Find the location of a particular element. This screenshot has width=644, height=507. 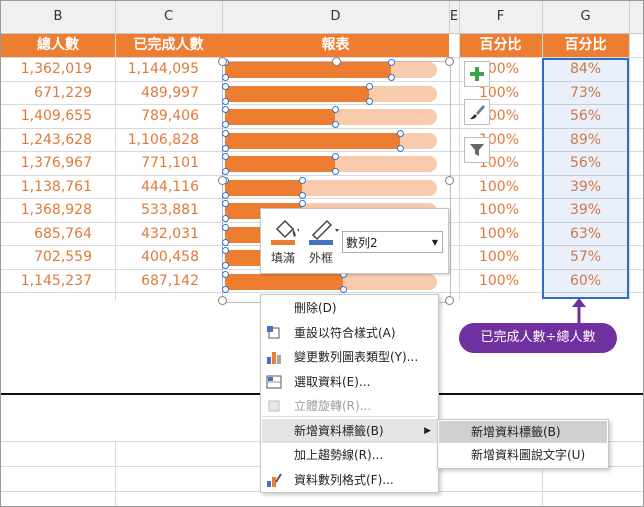

menu-divider is located at coordinates (348, 416).